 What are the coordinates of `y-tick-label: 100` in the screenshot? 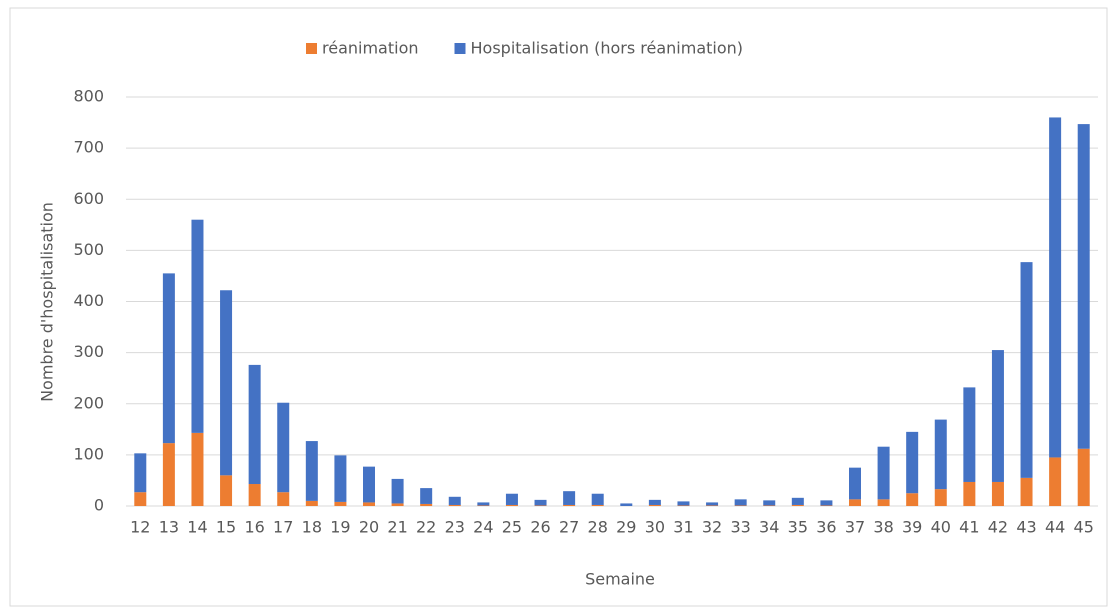 It's located at (88, 453).